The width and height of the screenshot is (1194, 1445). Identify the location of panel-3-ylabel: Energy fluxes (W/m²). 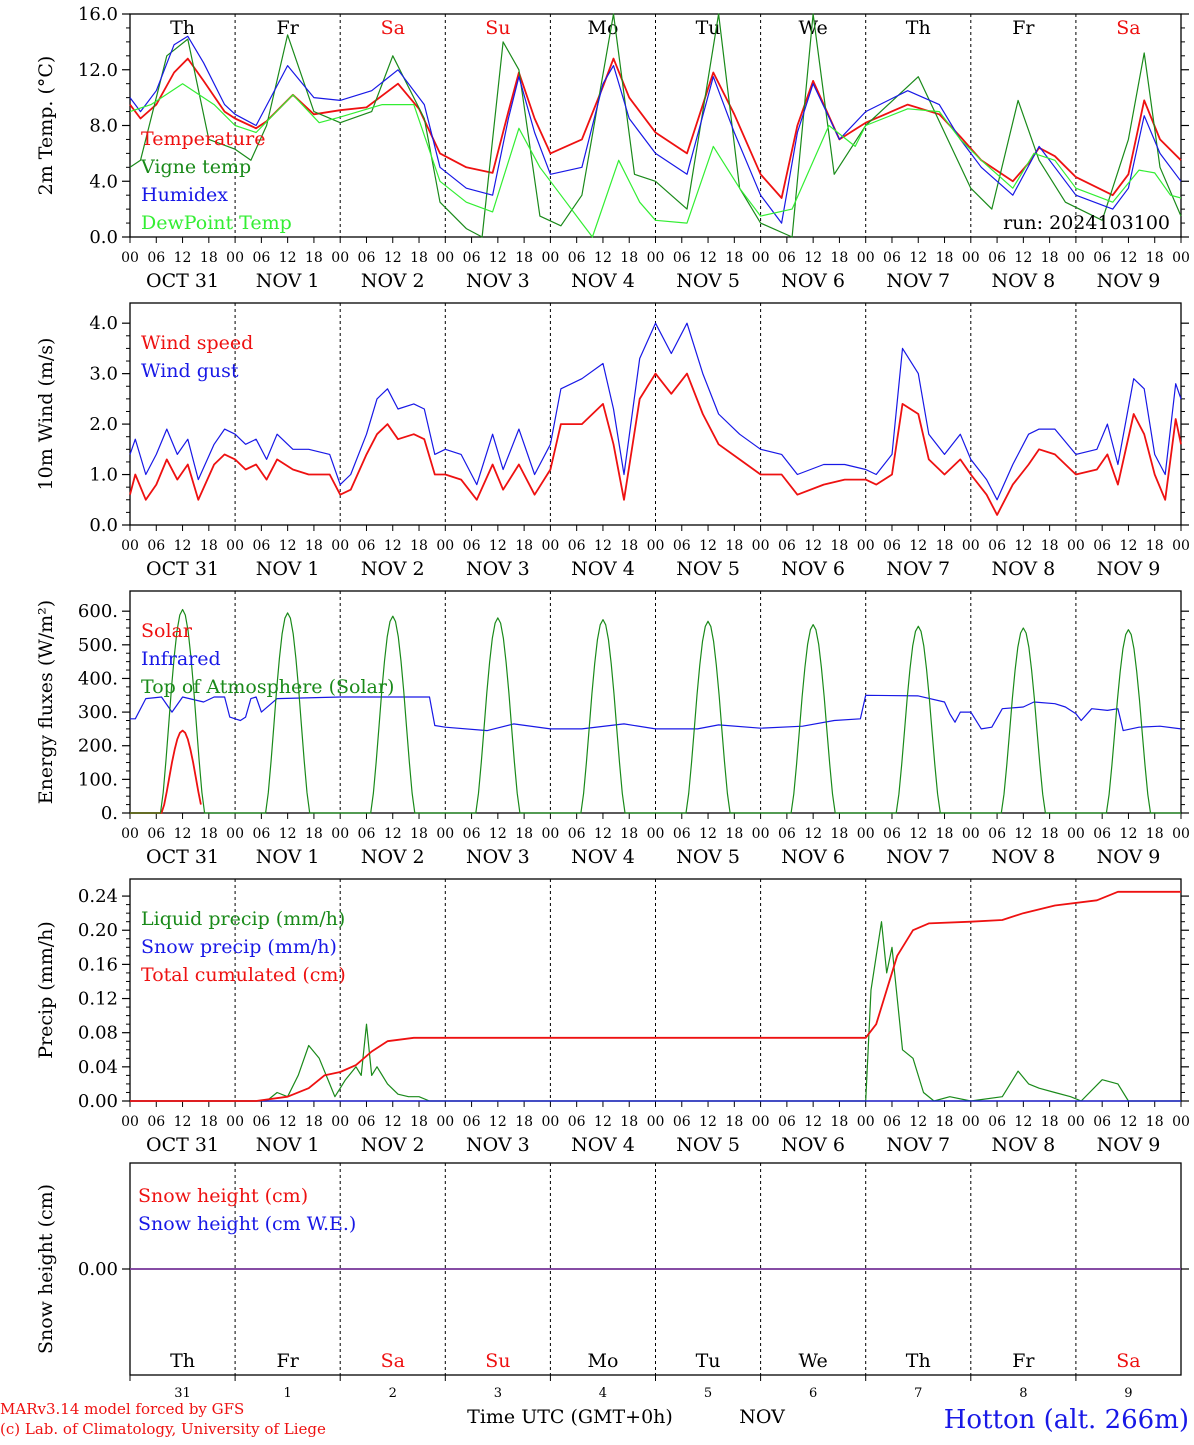
(46, 702).